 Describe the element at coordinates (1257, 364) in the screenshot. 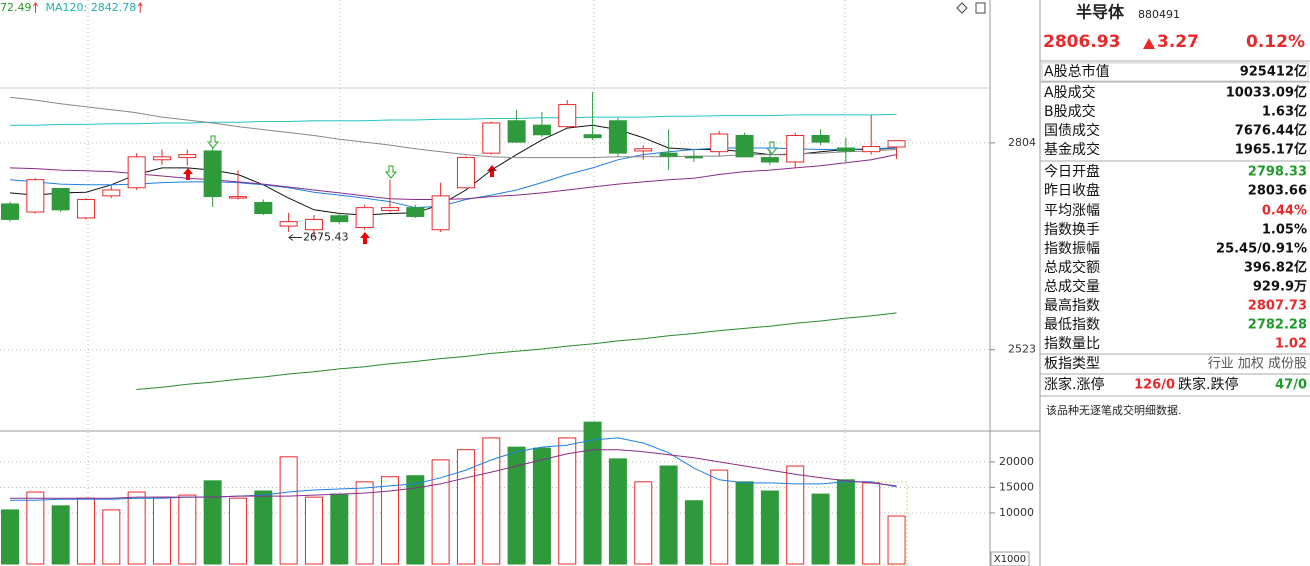

I see `row-value: 行业 加权 成份股` at that location.